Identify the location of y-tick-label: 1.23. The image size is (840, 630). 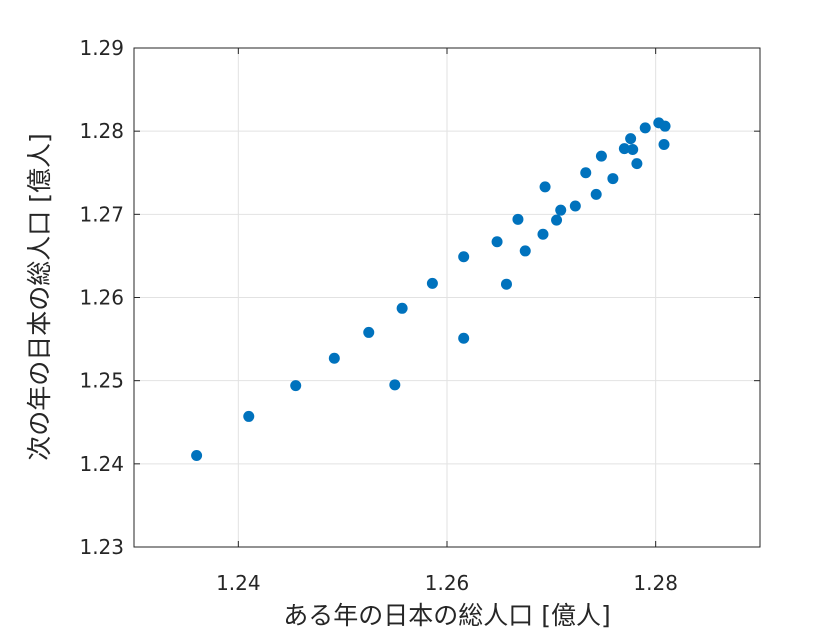
(101, 547).